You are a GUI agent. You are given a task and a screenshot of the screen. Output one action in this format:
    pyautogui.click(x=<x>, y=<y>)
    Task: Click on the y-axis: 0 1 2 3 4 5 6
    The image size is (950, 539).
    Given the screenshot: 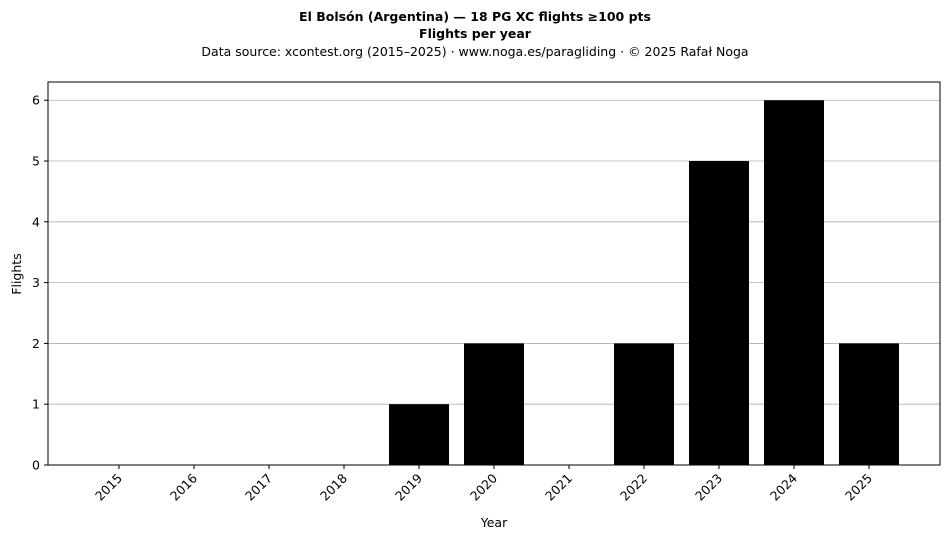 What is the action you would take?
    pyautogui.click(x=40, y=283)
    